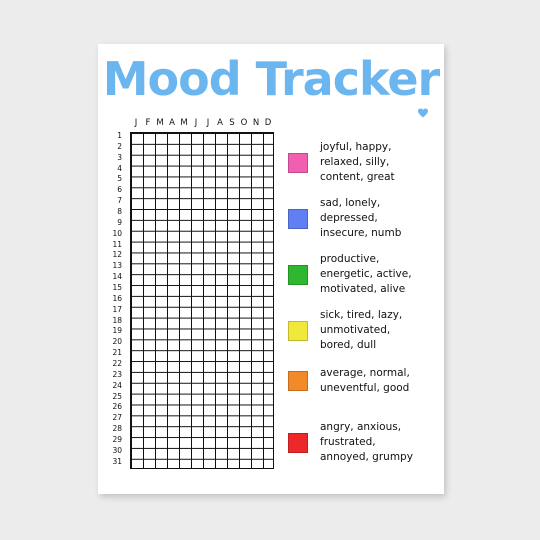 Image resolution: width=540 pixels, height=540 pixels. What do you see at coordinates (119, 222) in the screenshot?
I see `day-label: 9` at bounding box center [119, 222].